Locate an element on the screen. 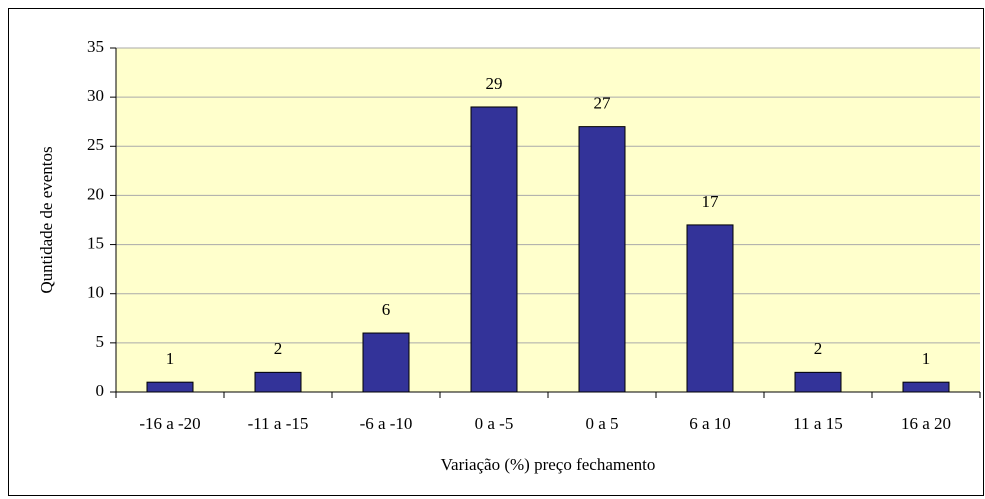  data-label: 29 is located at coordinates (494, 83).